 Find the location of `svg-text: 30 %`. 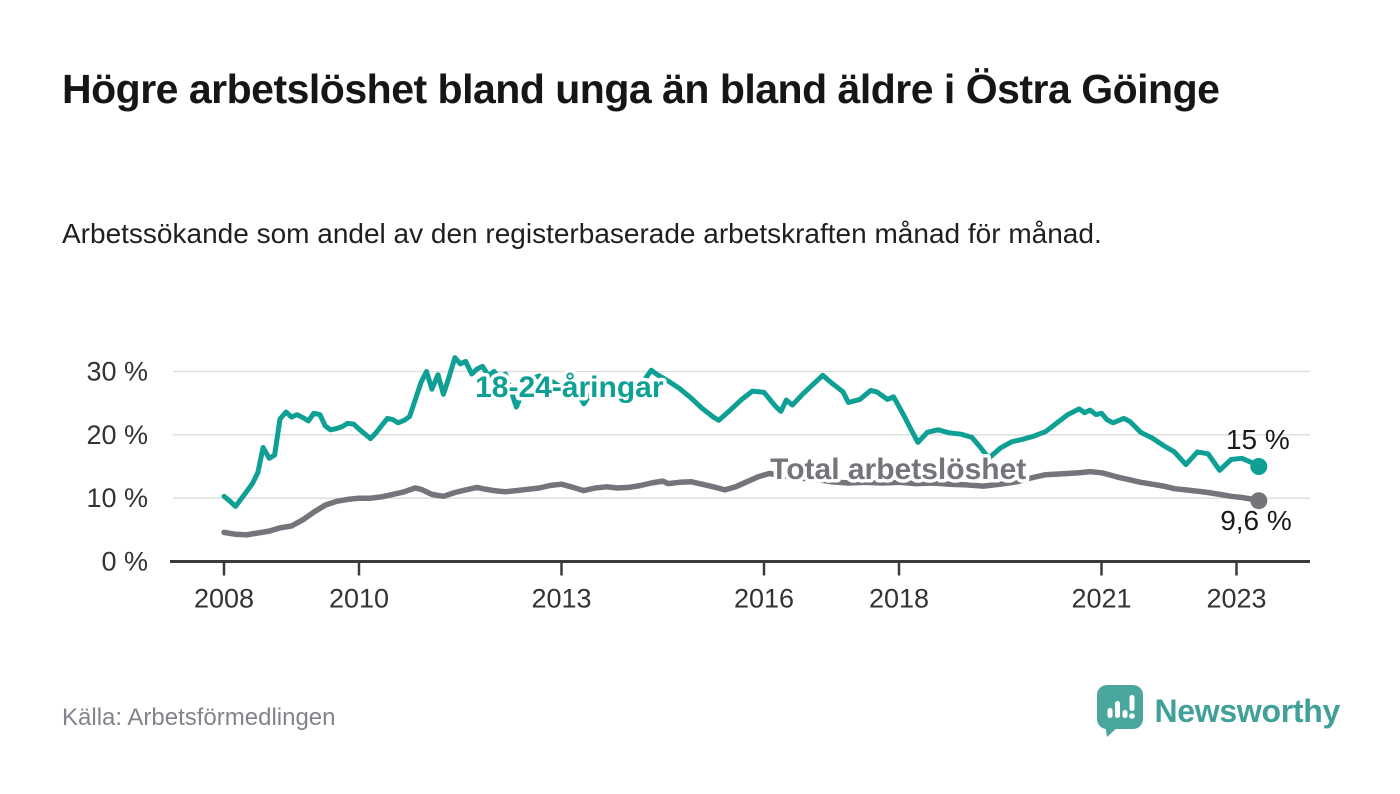

svg-text: 30 % is located at coordinates (117, 372).